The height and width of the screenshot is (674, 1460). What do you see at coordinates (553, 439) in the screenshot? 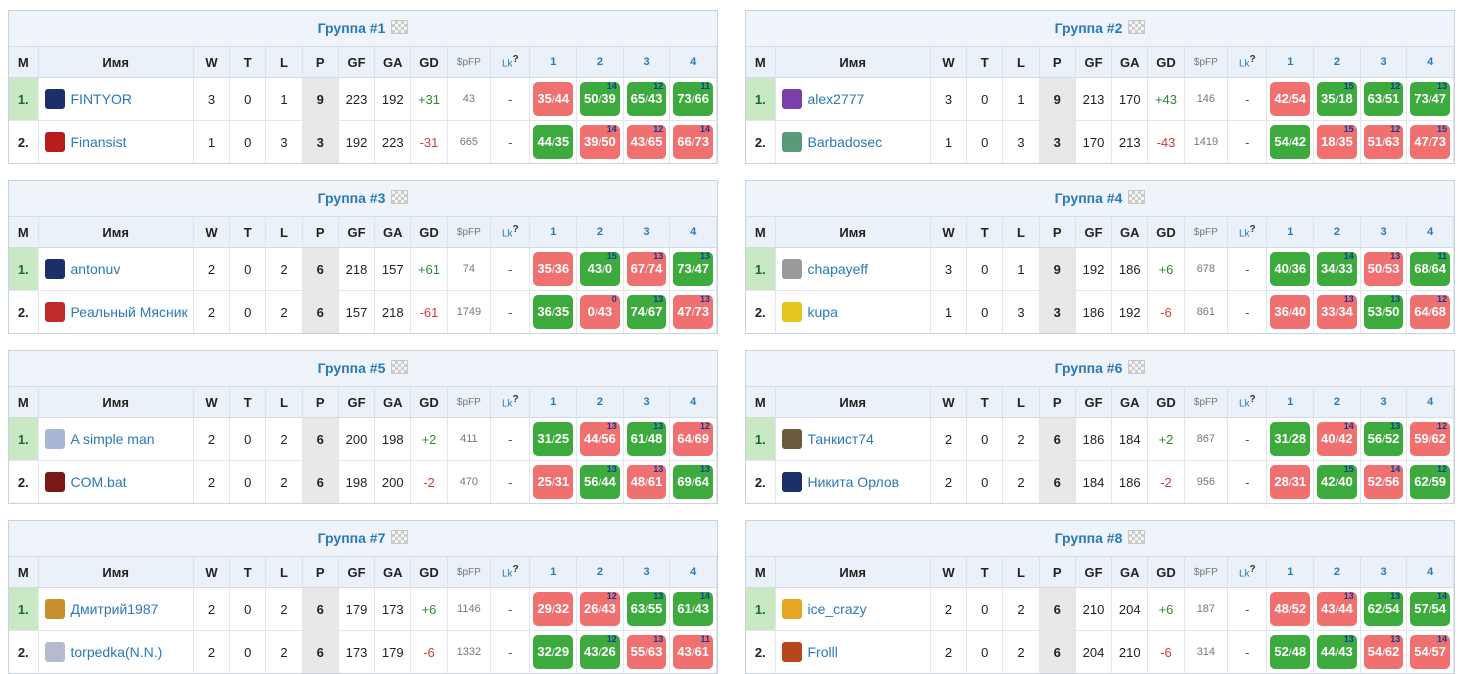
I see `match-score-badge: 31/25` at bounding box center [553, 439].